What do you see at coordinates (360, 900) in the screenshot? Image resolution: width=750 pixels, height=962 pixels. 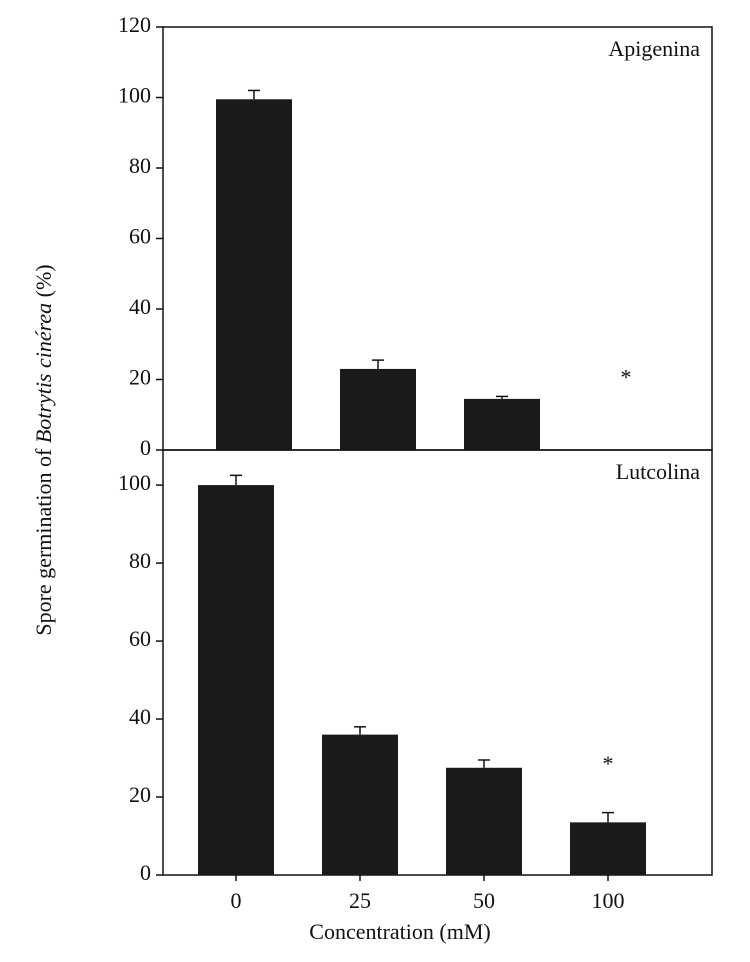 I see `x-tick-label: 25` at bounding box center [360, 900].